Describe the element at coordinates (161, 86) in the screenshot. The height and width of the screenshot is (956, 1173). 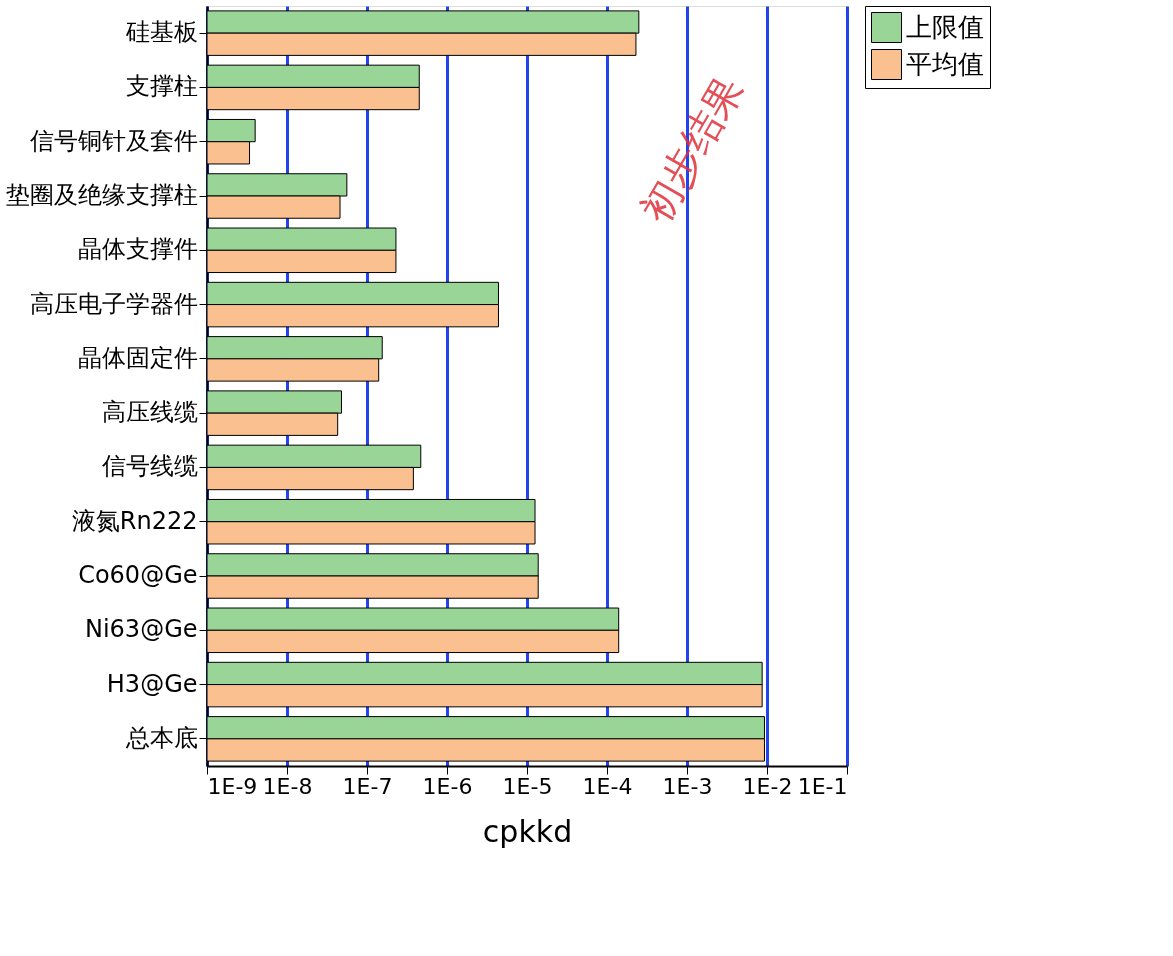
I see `y-tick-label: 支撑柱` at that location.